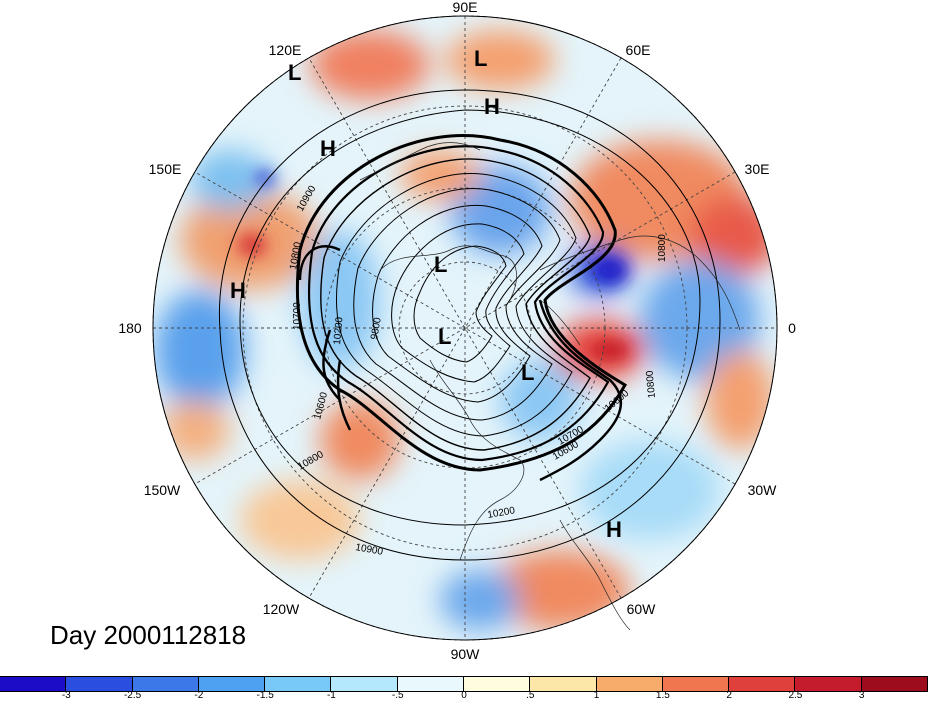 This screenshot has width=928, height=702. Describe the element at coordinates (297, 316) in the screenshot. I see `contour-label: 10700` at that location.